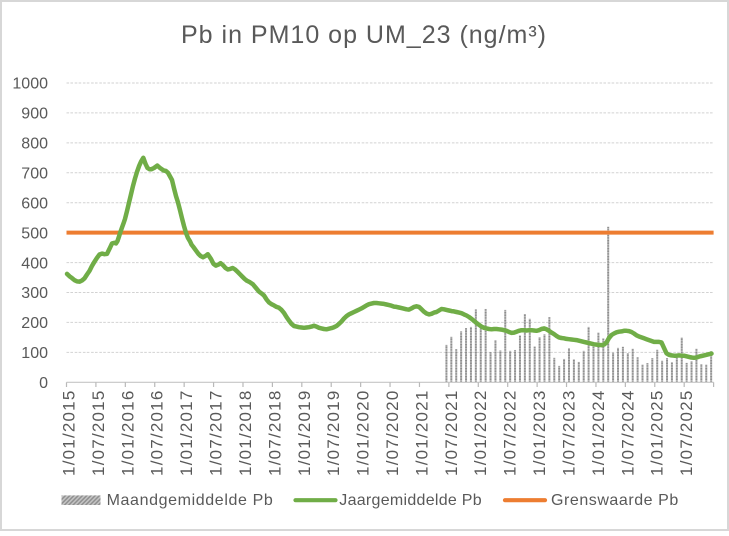 The image size is (729, 536). What do you see at coordinates (34, 233) in the screenshot?
I see `svg-text: 500` at bounding box center [34, 233].